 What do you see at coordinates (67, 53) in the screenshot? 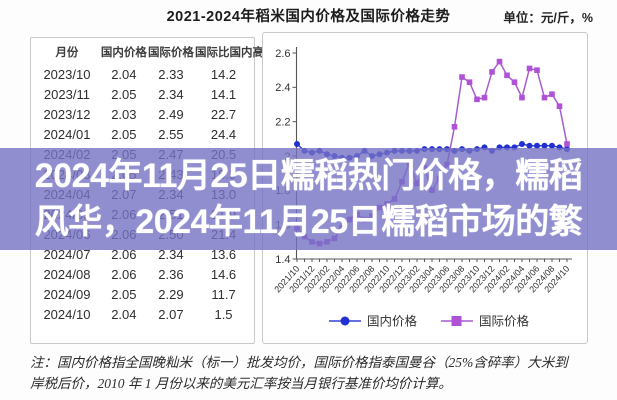
I see `col-header-month: 月份` at bounding box center [67, 53].